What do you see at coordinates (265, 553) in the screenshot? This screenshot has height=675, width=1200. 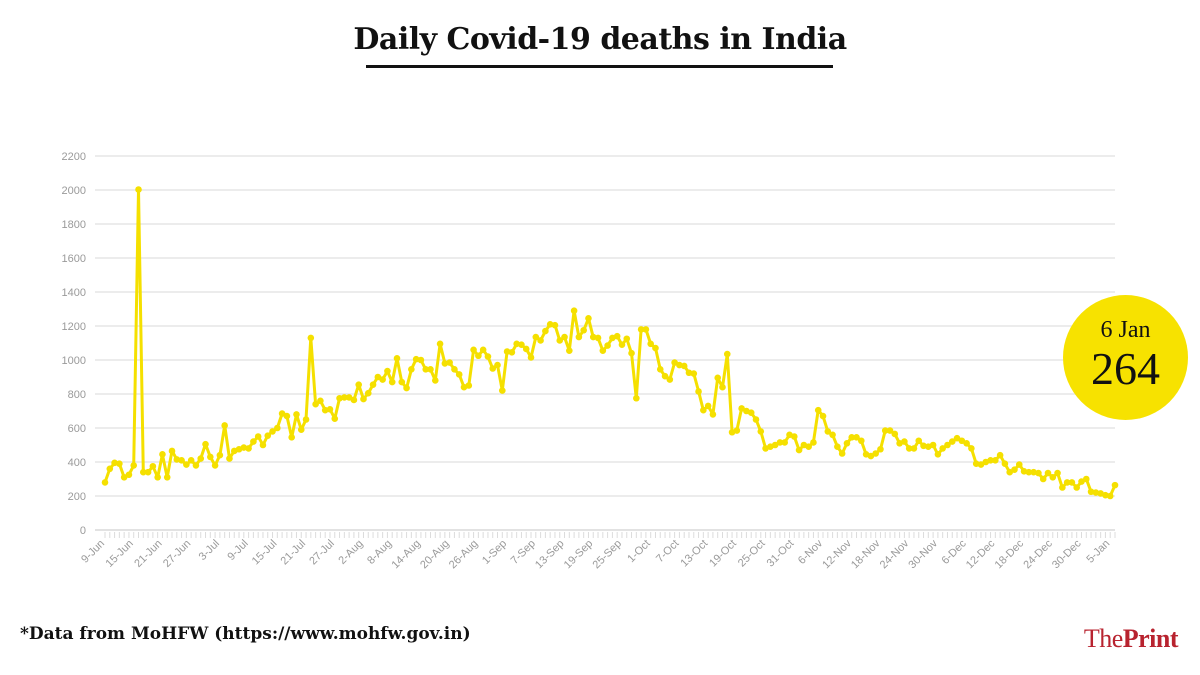 I see `x-tick-label: 15-Jul` at bounding box center [265, 553].